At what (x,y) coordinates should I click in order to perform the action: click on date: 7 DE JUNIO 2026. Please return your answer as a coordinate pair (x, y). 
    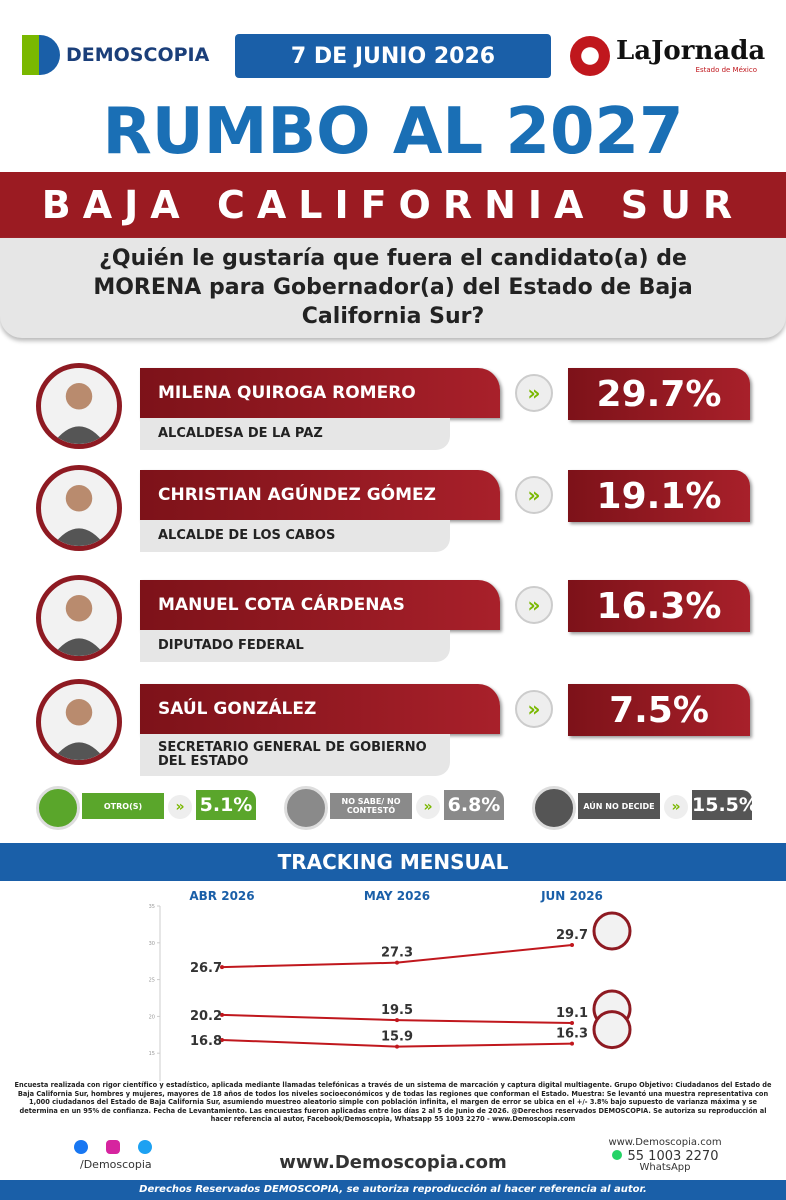
    Looking at the image, I should click on (393, 56).